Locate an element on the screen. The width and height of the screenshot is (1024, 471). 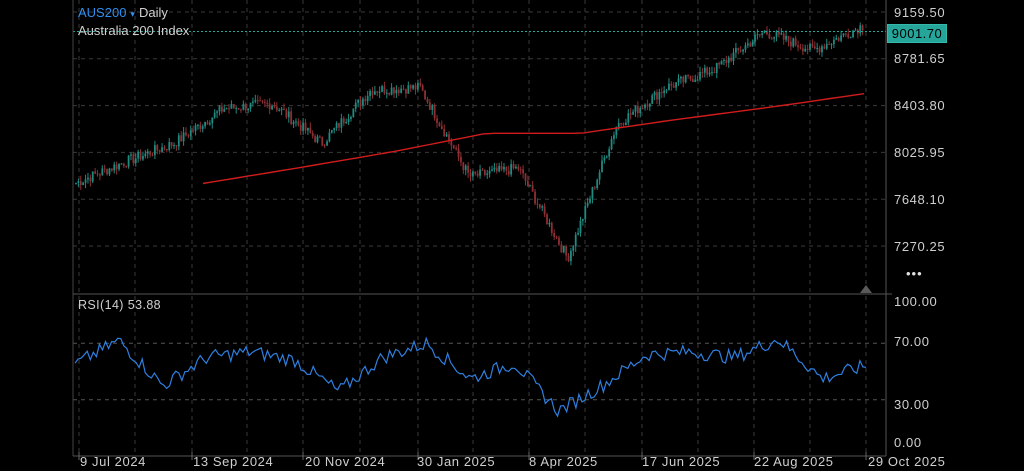
symbol-dropdown-icon: ▾ is located at coordinates (132, 14).